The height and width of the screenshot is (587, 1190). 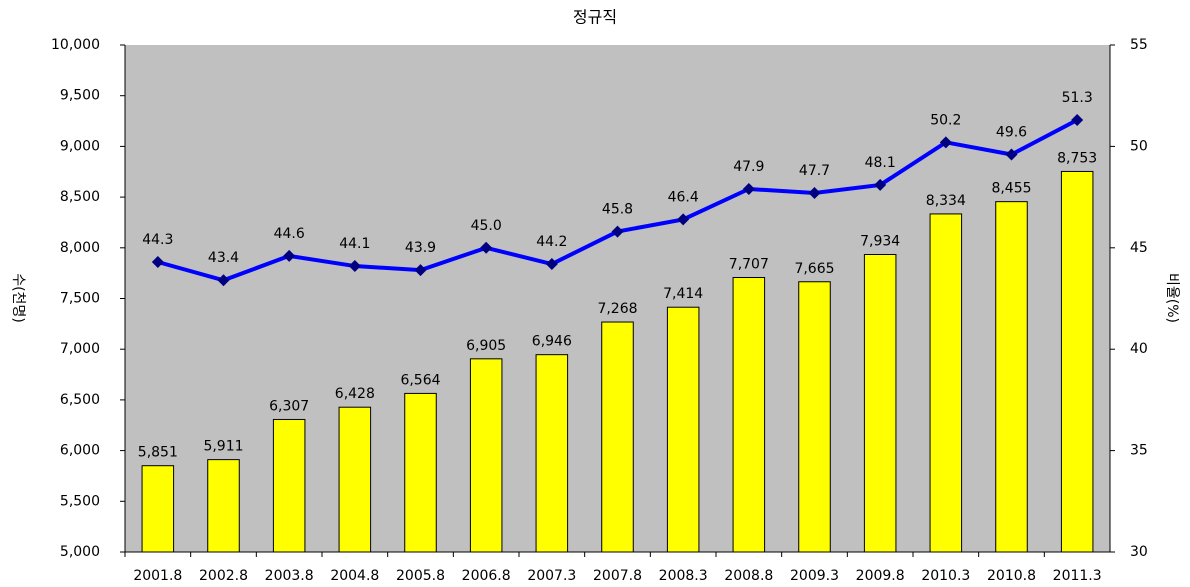 I want to click on line-value-label: 47.7, so click(x=814, y=171).